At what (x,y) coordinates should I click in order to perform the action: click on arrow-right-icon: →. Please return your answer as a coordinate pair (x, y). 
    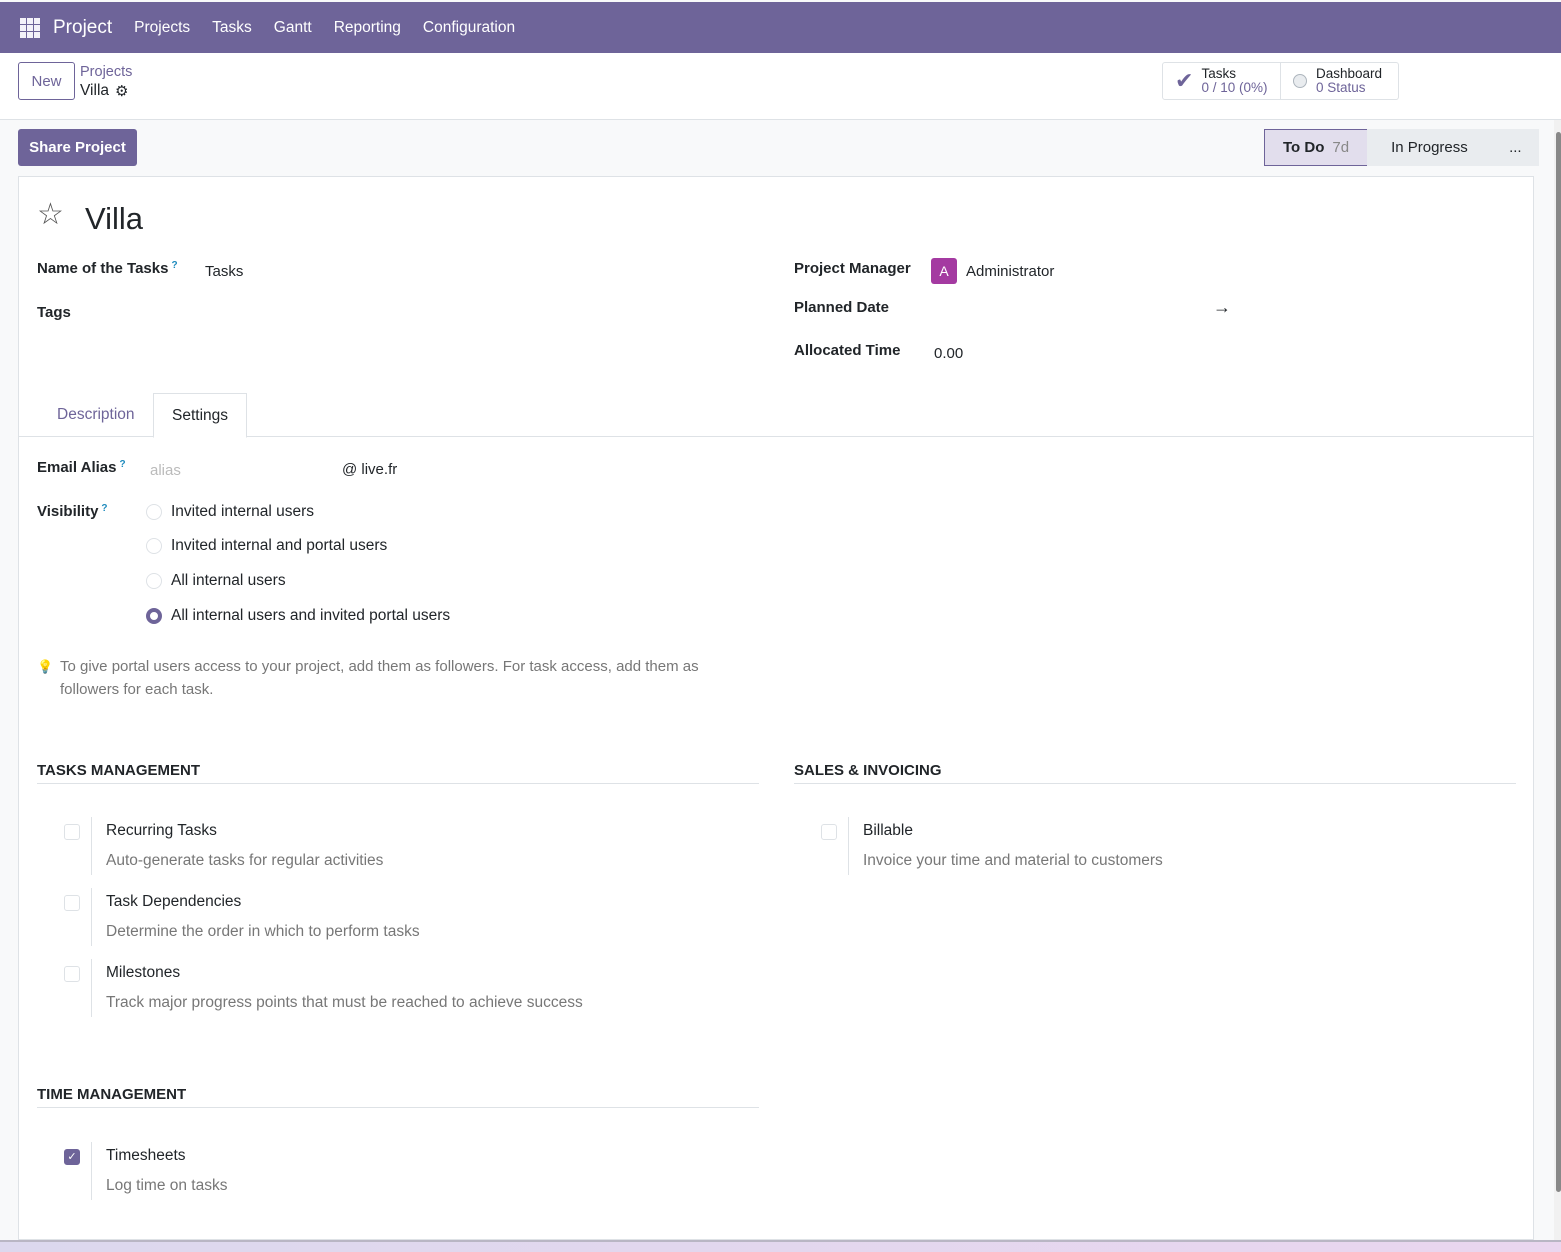
    Looking at the image, I should click on (1222, 307).